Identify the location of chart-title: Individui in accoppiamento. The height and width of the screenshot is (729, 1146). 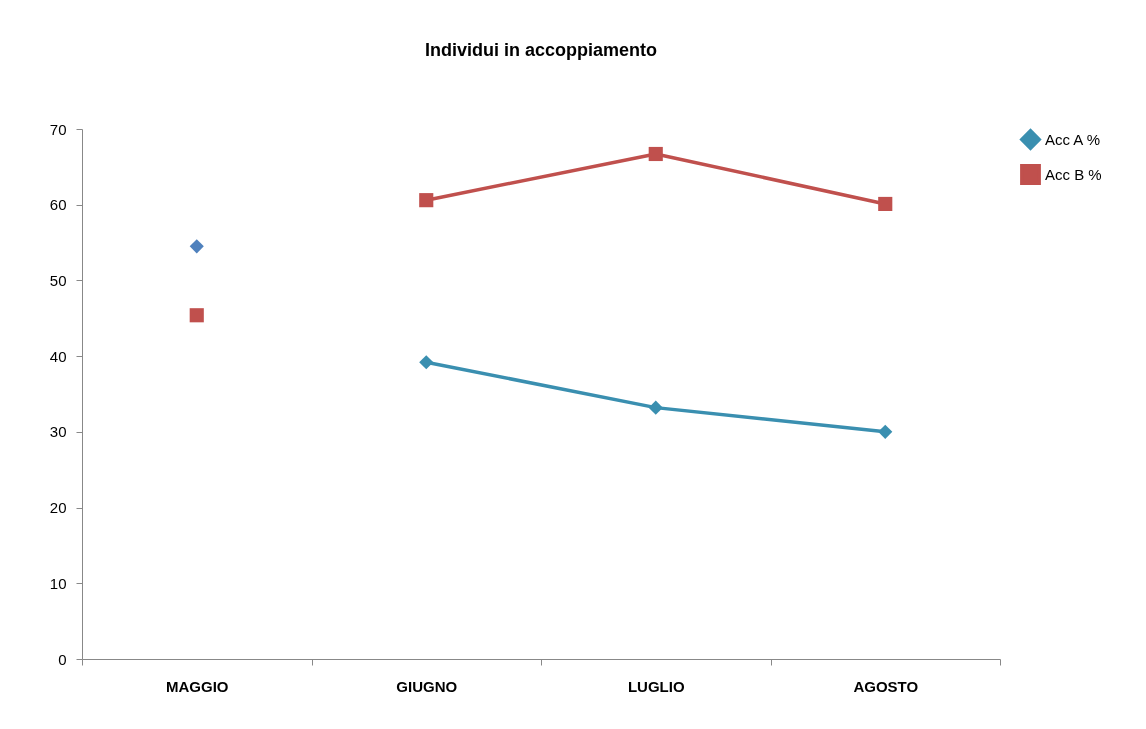
(541, 50).